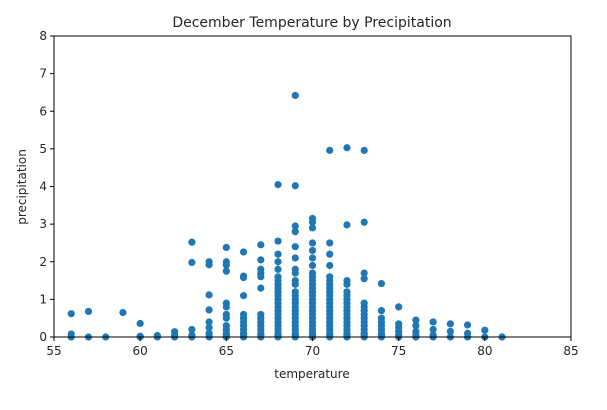 This screenshot has width=607, height=410. I want to click on y-tick-label: 2, so click(43, 262).